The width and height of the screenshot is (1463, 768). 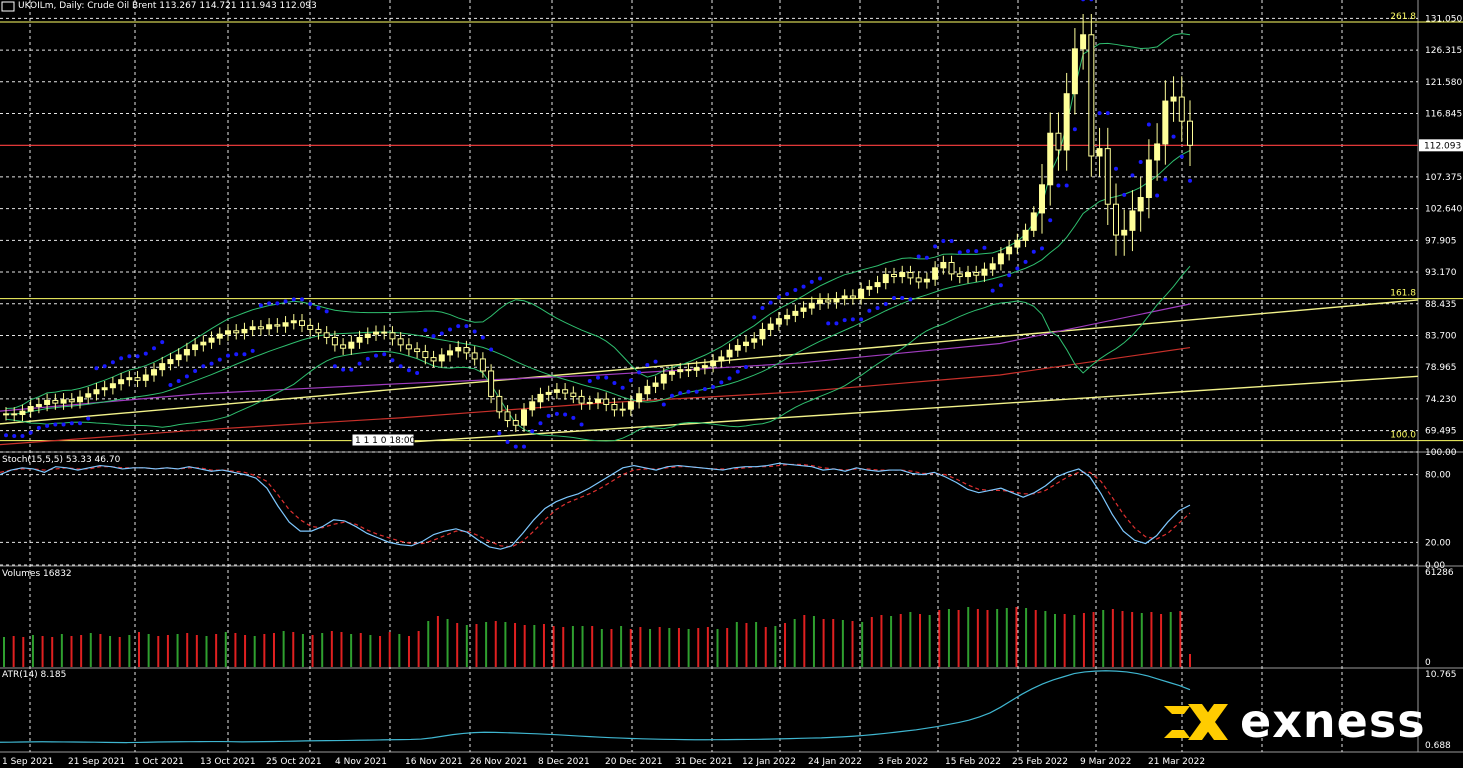 What do you see at coordinates (634, 762) in the screenshot?
I see `x-axis-label: 20 Dec 2021` at bounding box center [634, 762].